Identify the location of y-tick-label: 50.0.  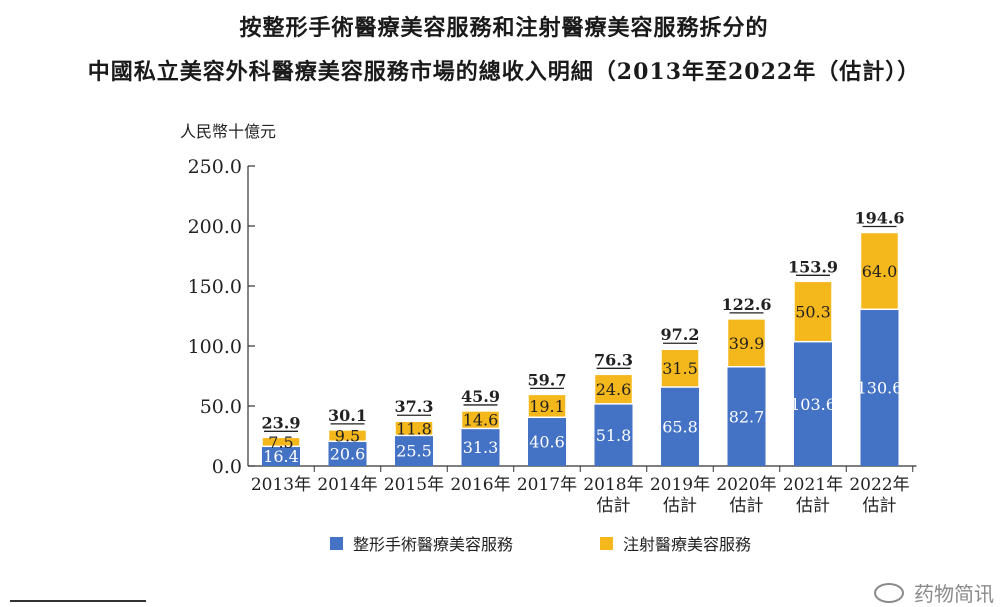
(221, 407).